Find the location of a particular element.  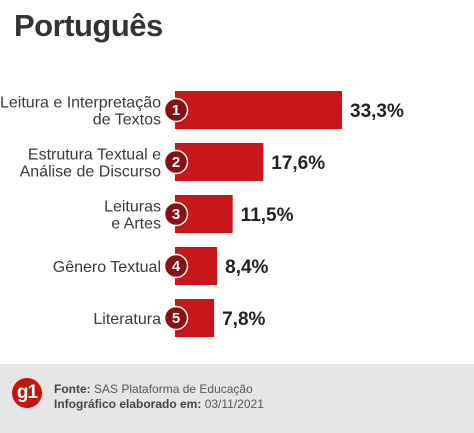

value-label-1: 33,3% is located at coordinates (377, 111).